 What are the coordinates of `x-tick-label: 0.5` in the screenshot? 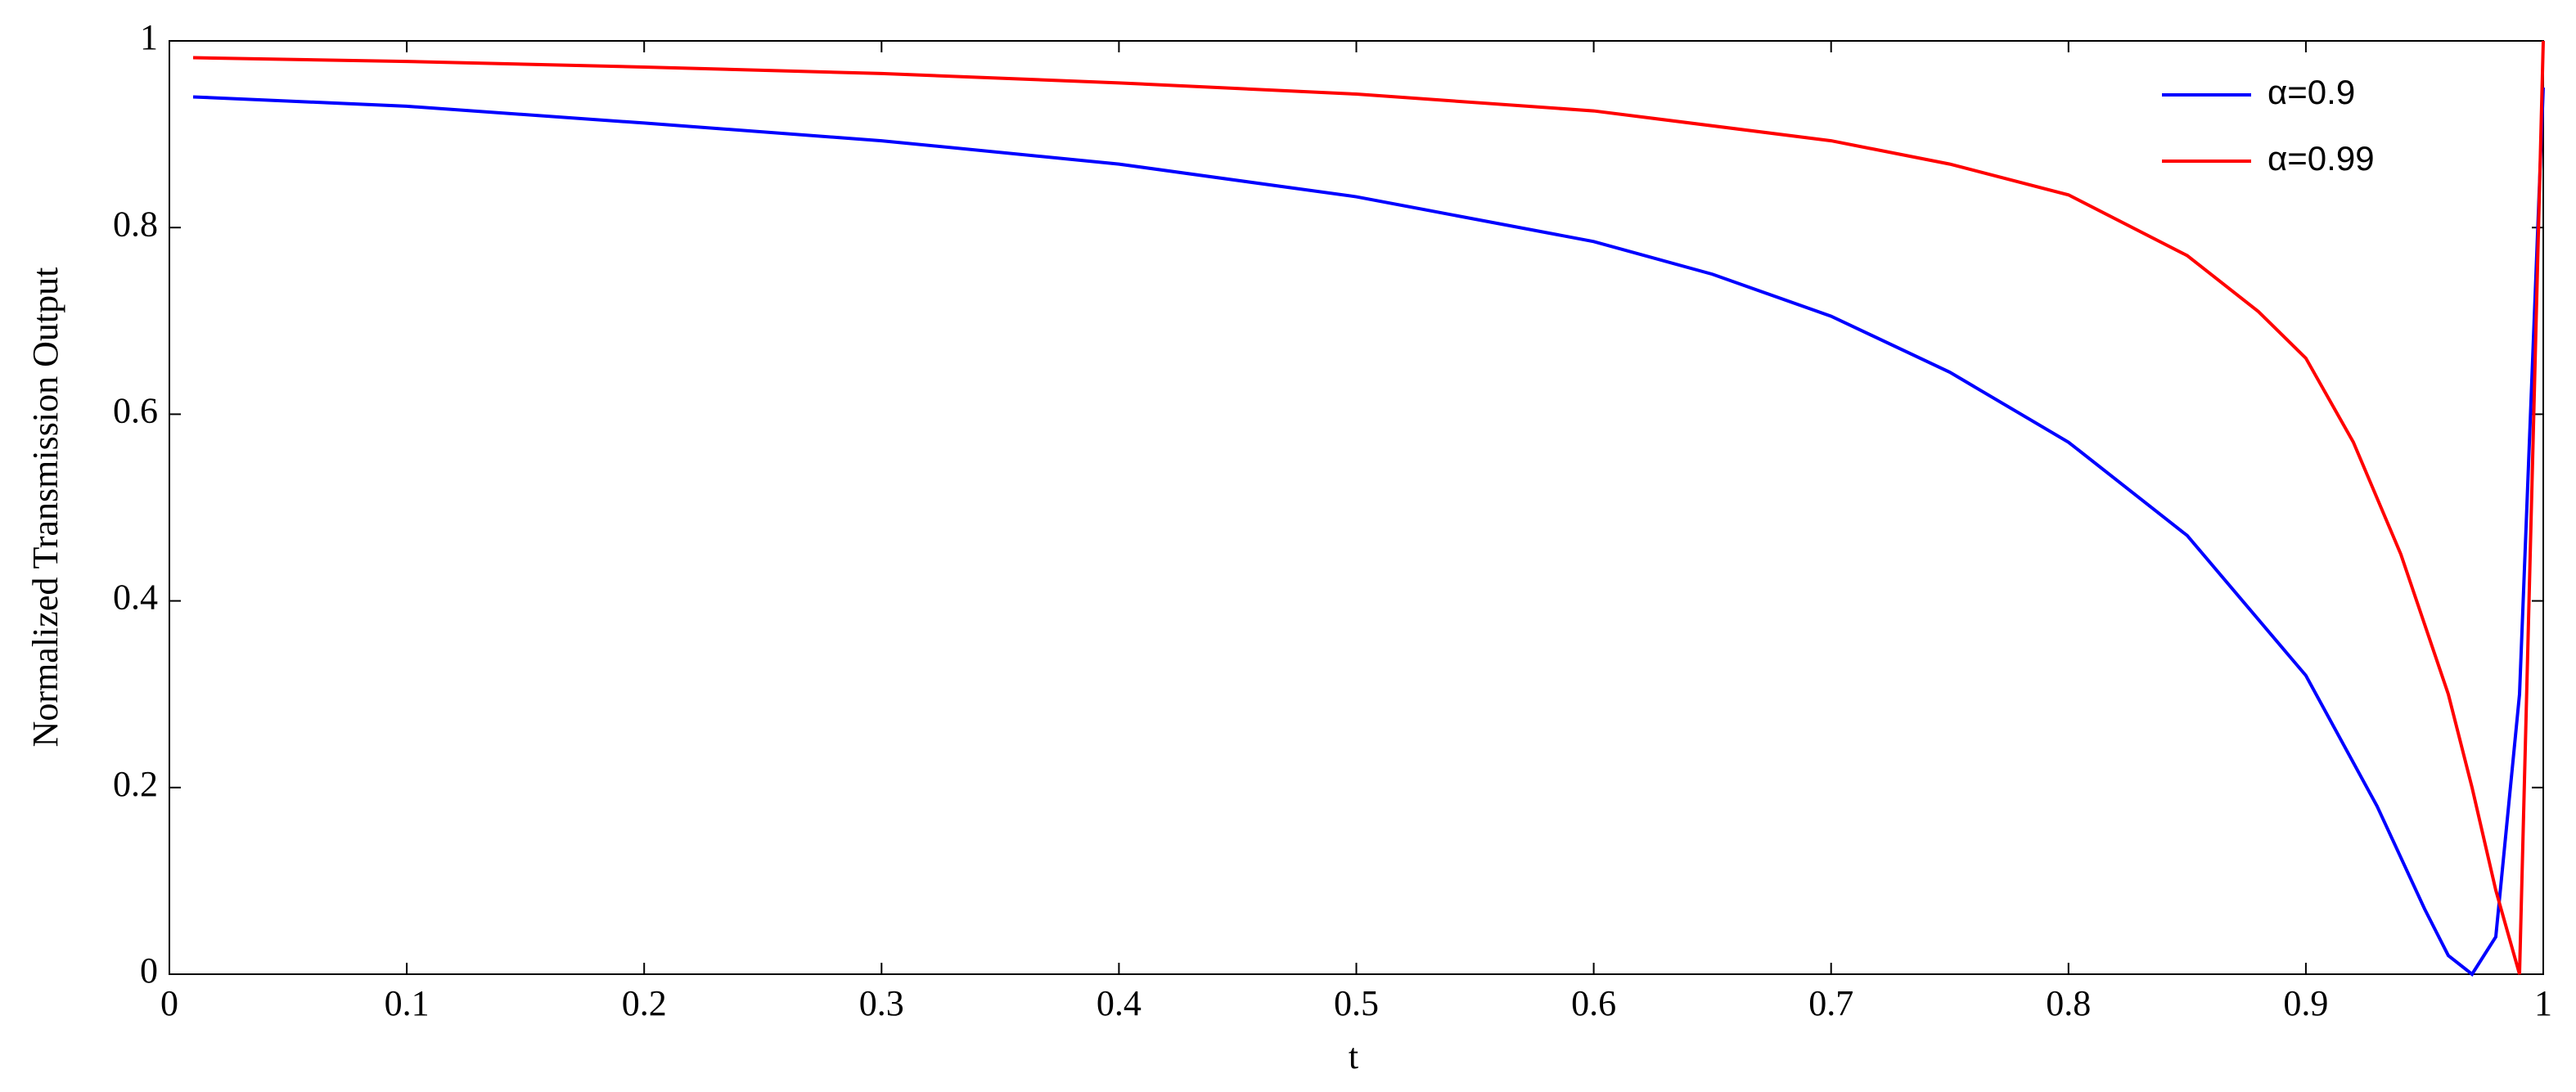 It's located at (1356, 1003).